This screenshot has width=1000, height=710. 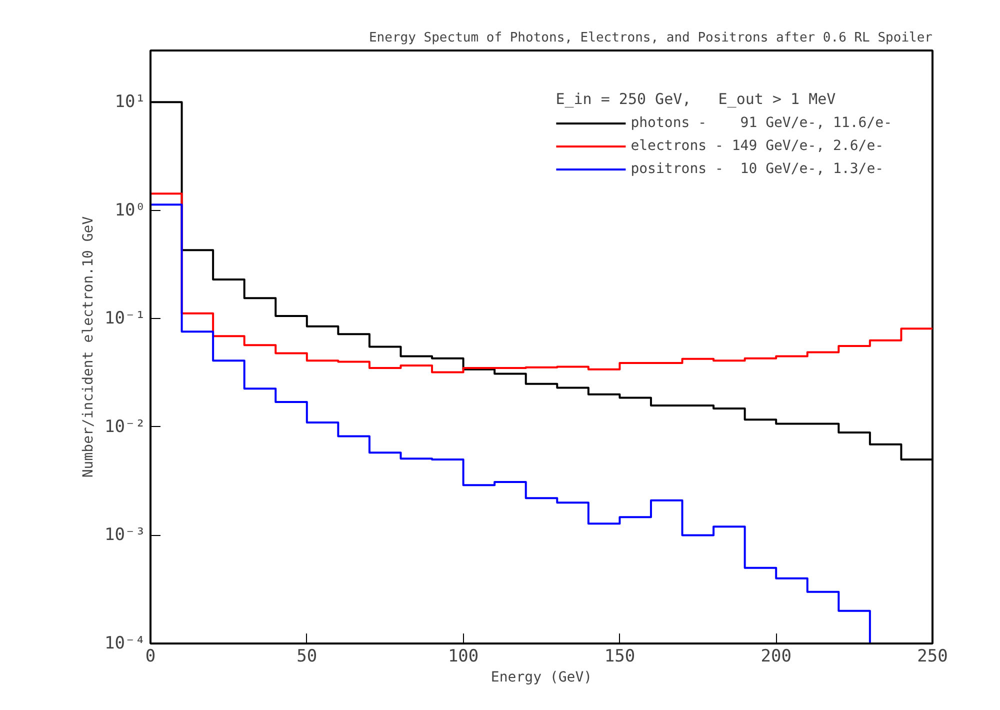 What do you see at coordinates (463, 656) in the screenshot?
I see `x-tick-label: 100` at bounding box center [463, 656].